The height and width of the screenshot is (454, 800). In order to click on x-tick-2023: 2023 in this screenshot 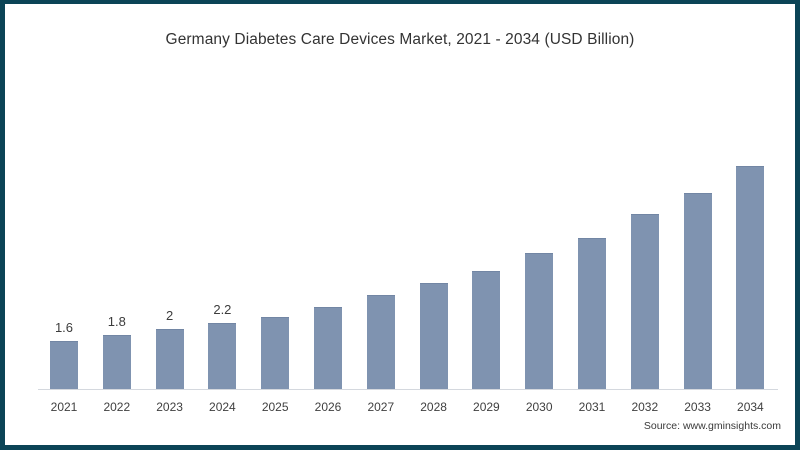, I will do `click(169, 407)`.